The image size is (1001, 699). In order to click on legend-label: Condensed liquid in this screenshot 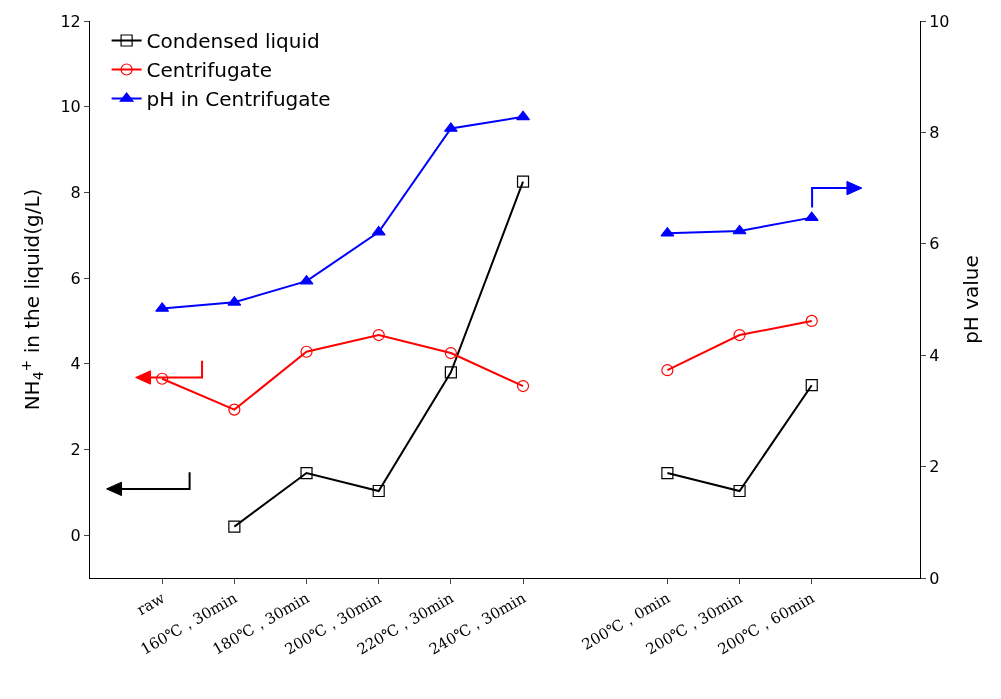, I will do `click(233, 41)`.